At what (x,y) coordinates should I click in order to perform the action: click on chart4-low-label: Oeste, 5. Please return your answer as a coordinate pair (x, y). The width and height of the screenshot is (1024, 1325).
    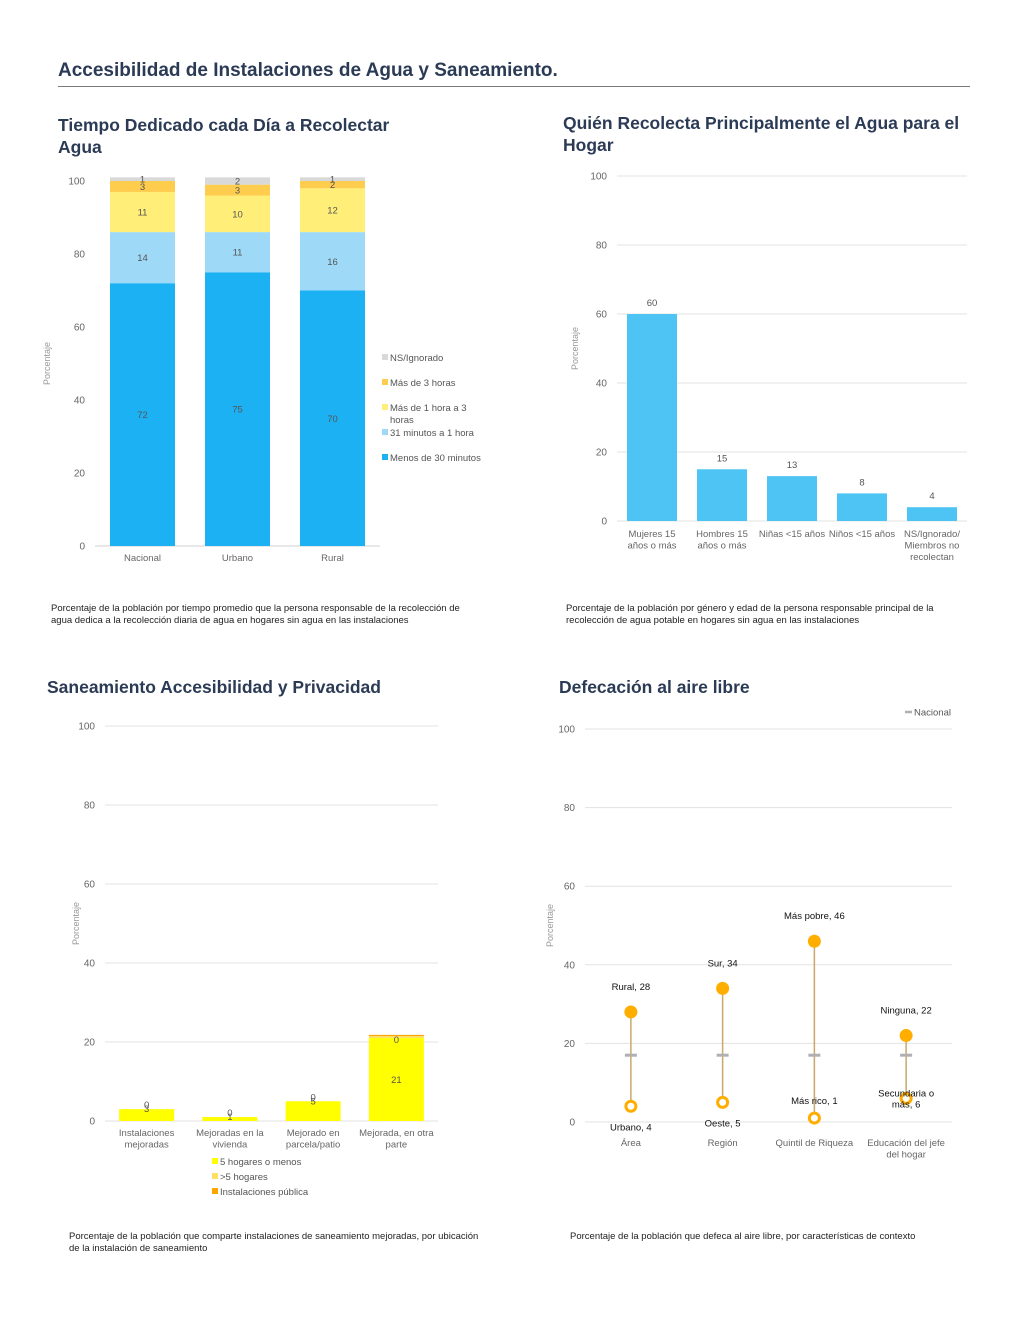
    Looking at the image, I should click on (723, 1123).